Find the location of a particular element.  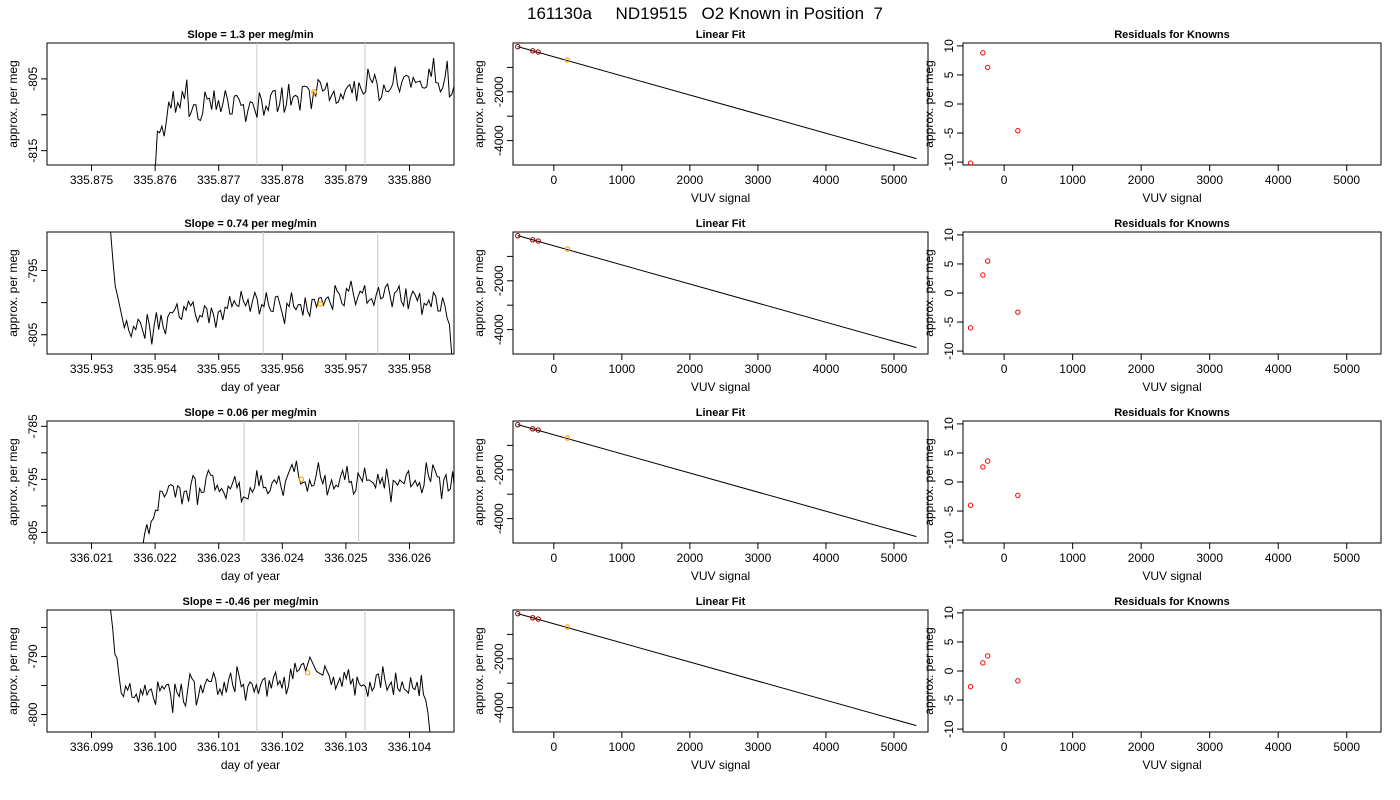

x-tick-label: 336.023 is located at coordinates (219, 558).